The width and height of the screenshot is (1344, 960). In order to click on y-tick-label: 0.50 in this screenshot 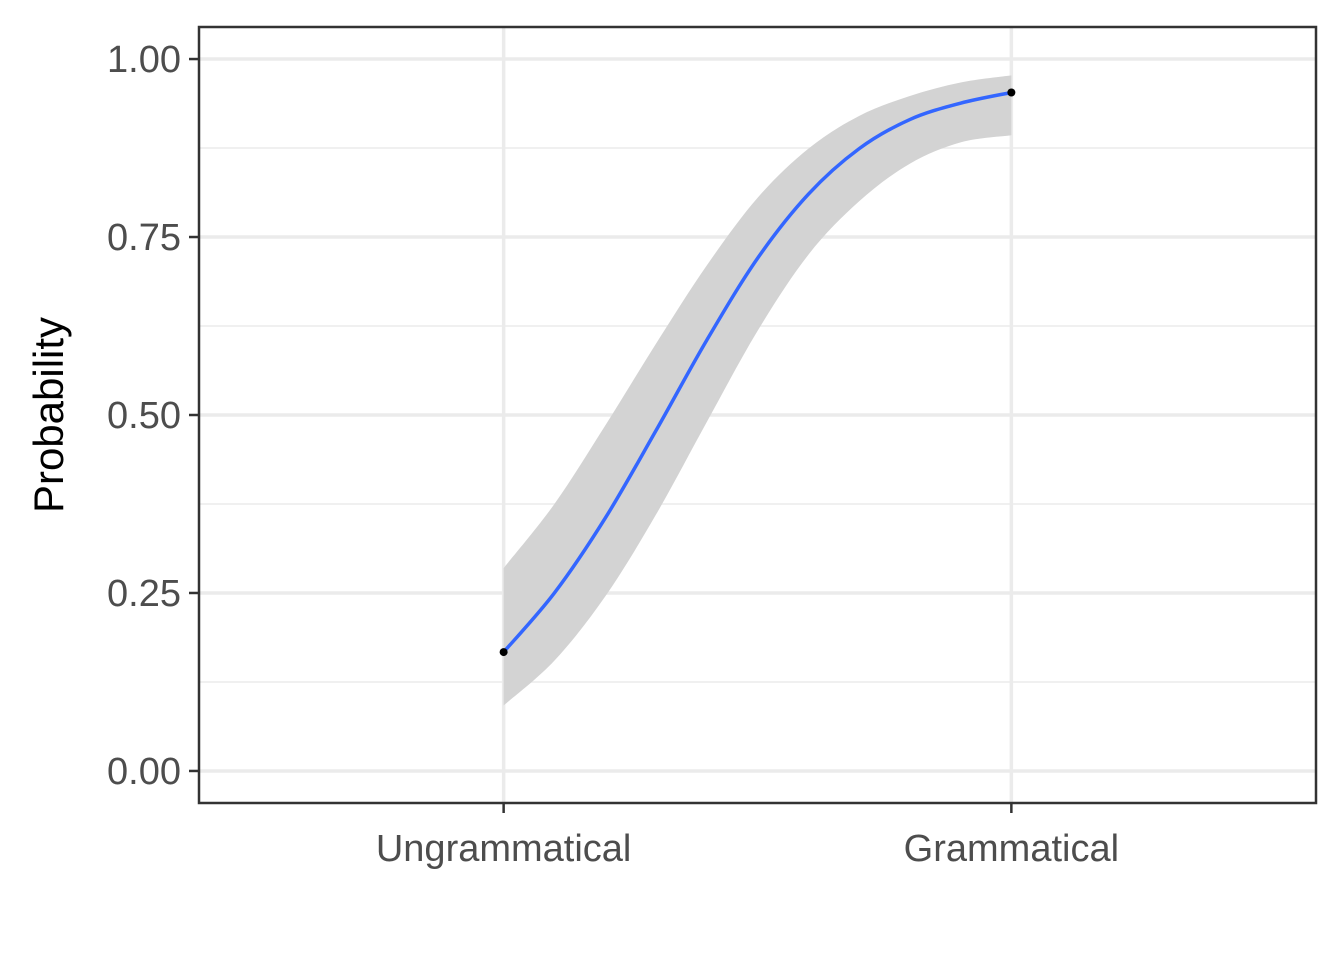, I will do `click(144, 416)`.